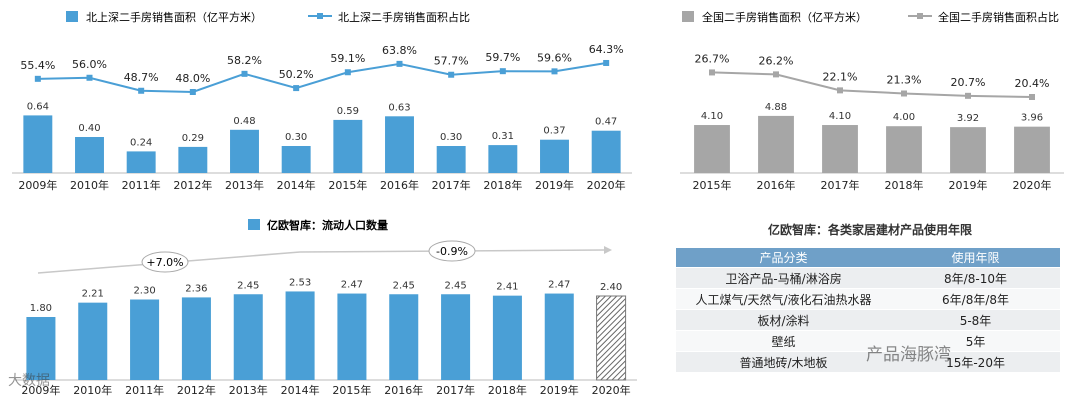 Image resolution: width=1080 pixels, height=404 pixels. Describe the element at coordinates (300, 282) in the screenshot. I see `bar-value-label: 2.53` at that location.